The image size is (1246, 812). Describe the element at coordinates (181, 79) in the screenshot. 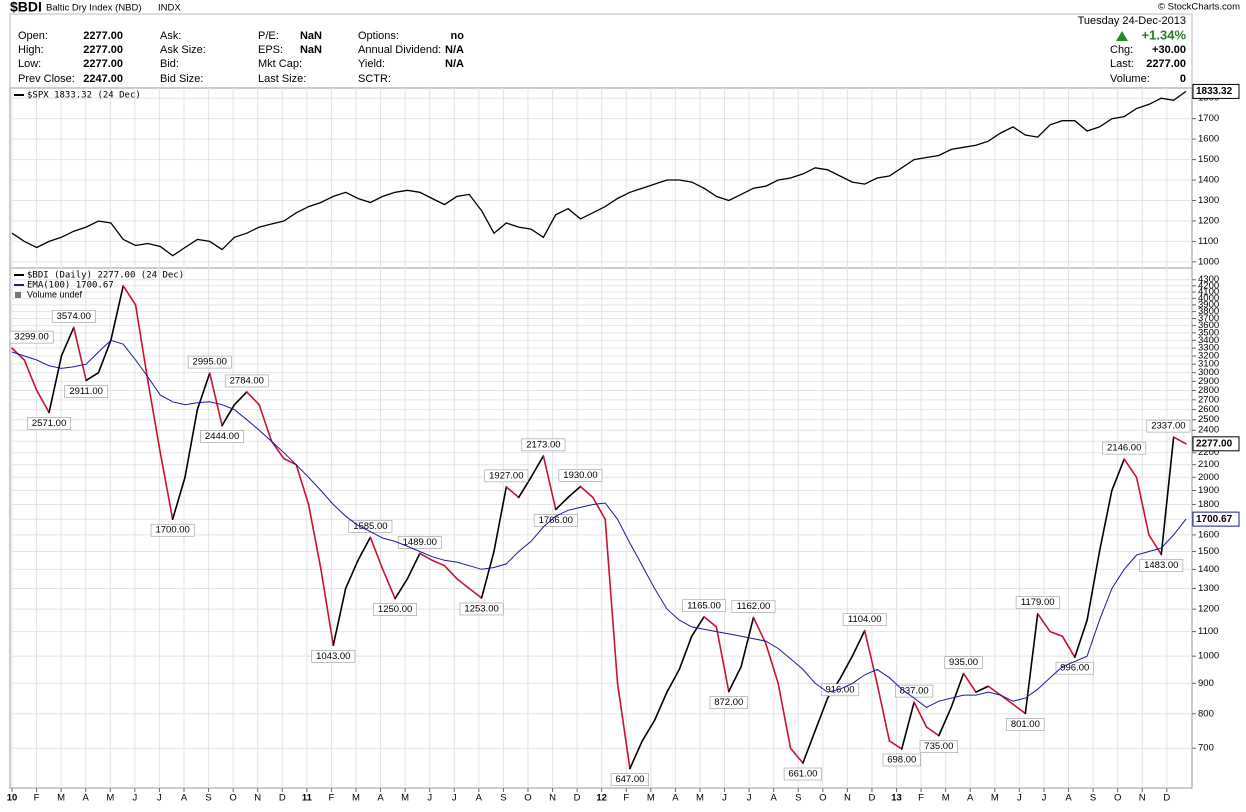

I see `field-label: Bid Size:` at that location.